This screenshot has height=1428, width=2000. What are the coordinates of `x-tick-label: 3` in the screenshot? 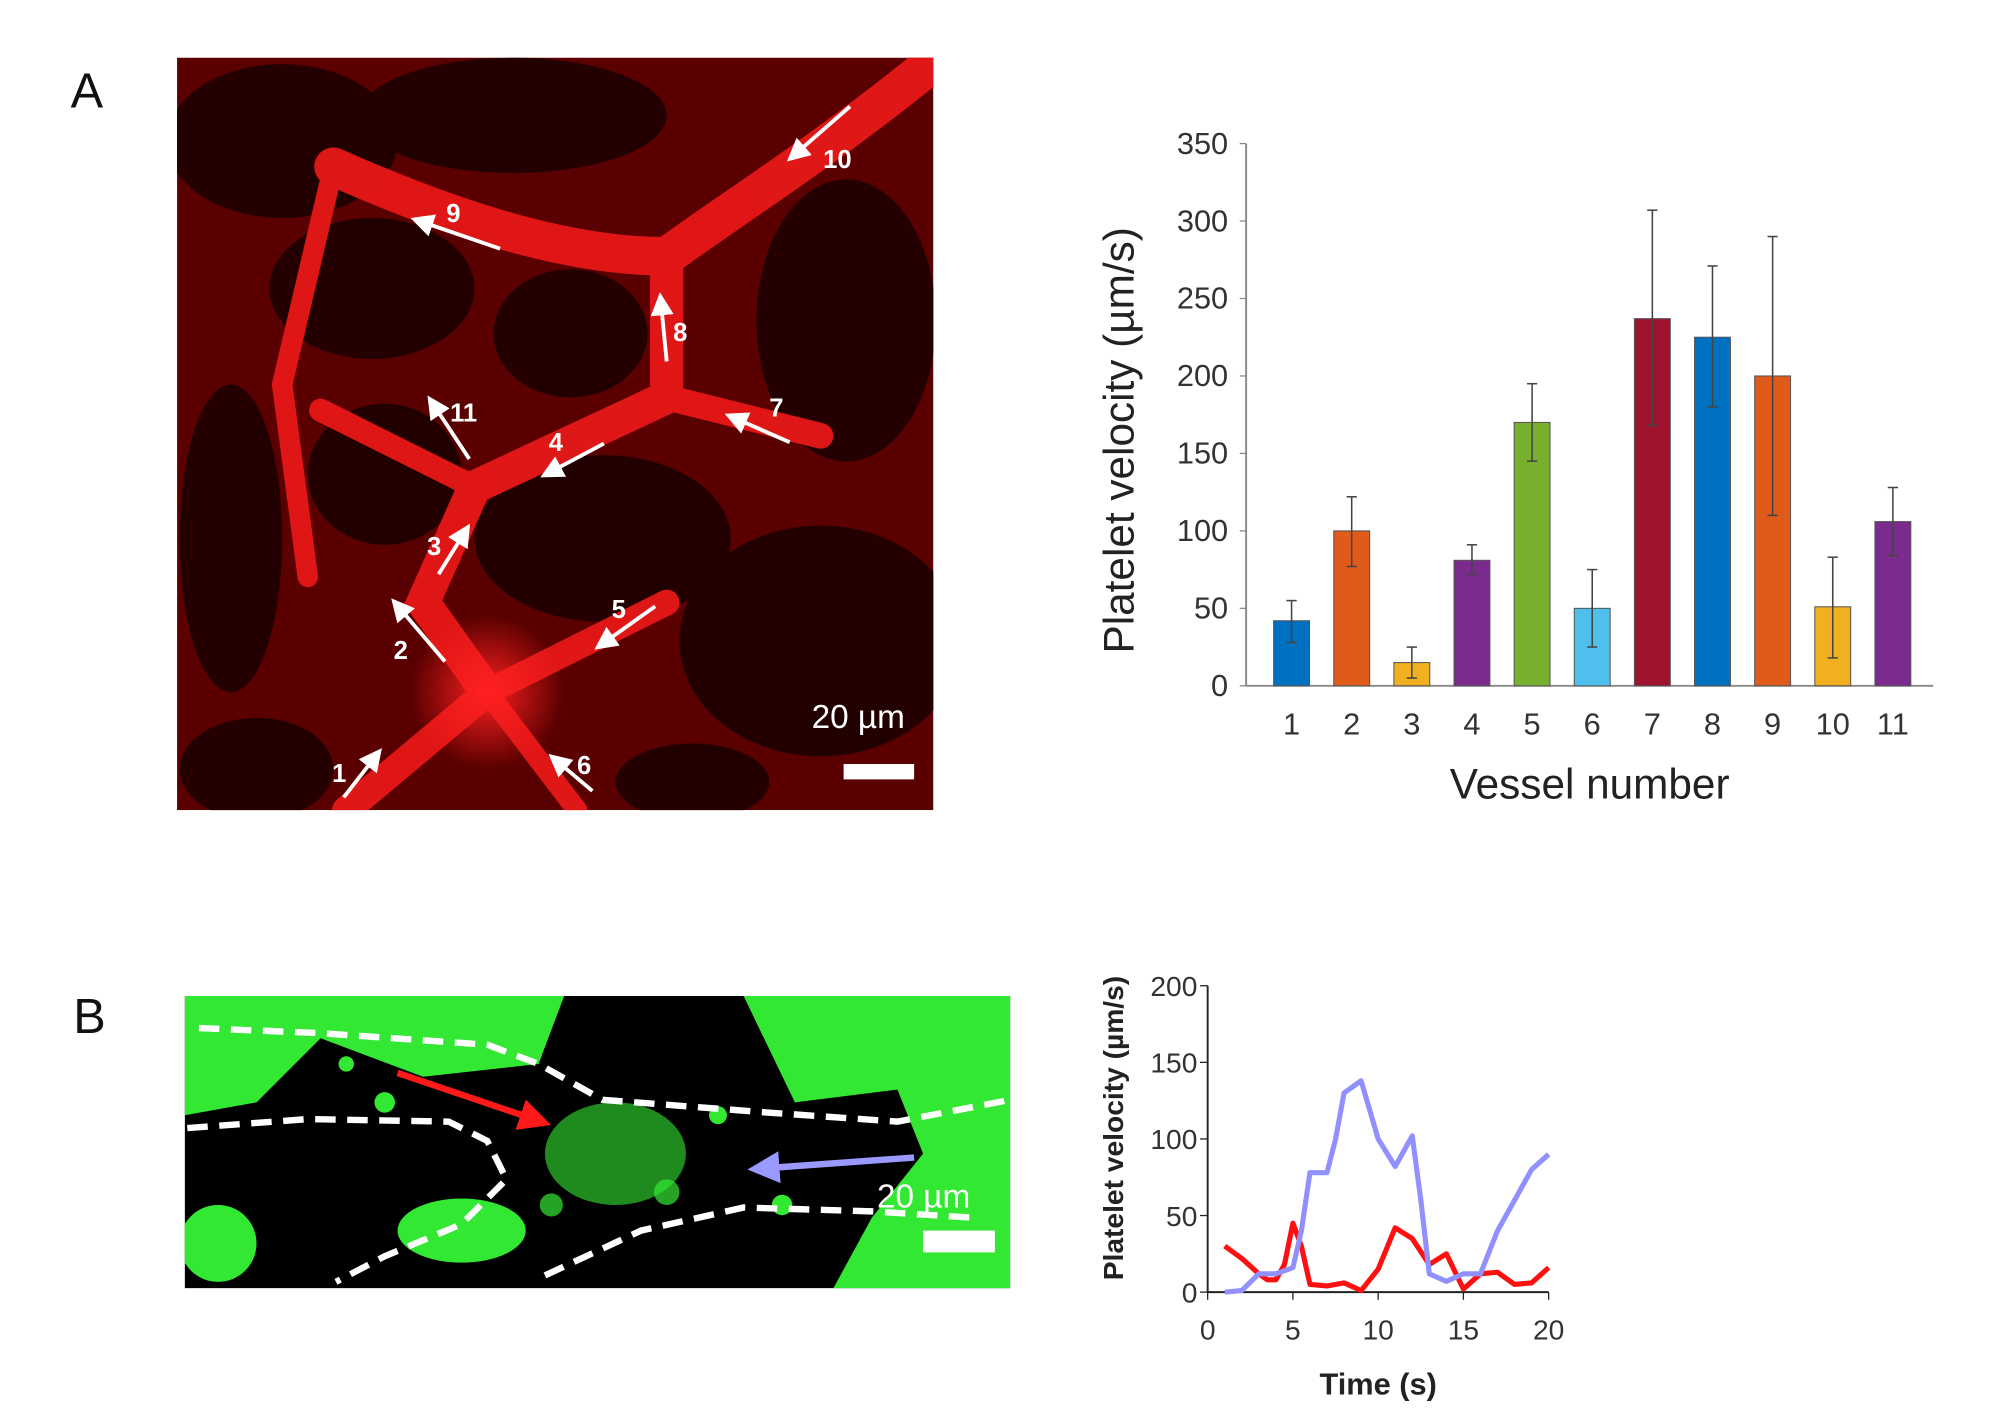 It's located at (1411, 724).